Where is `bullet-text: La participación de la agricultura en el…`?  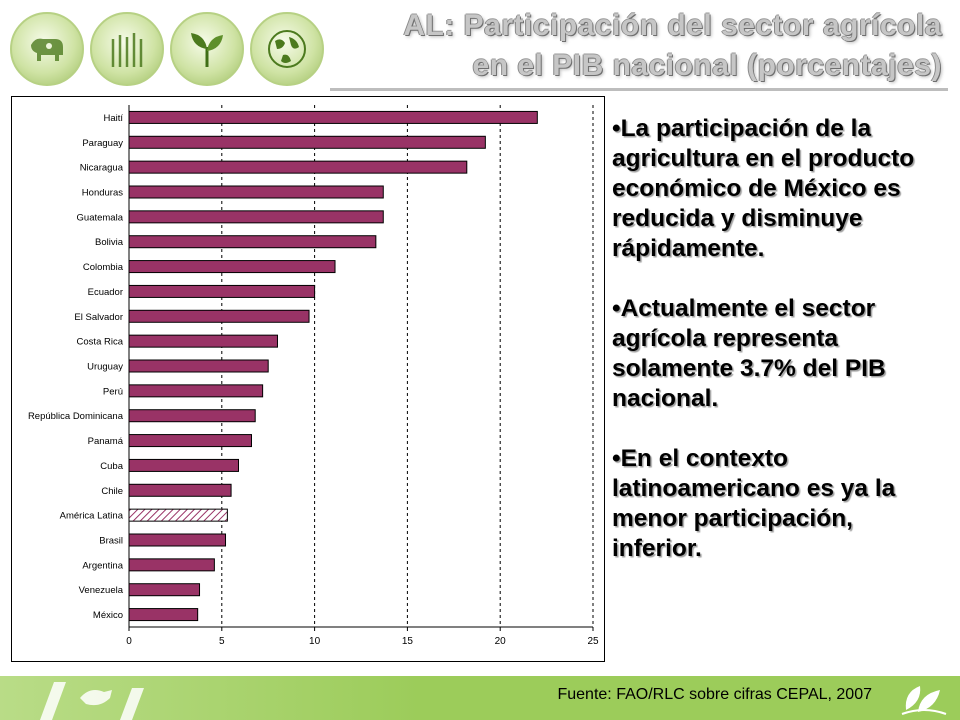 bullet-text: La participación de la agricultura en el… is located at coordinates (763, 188).